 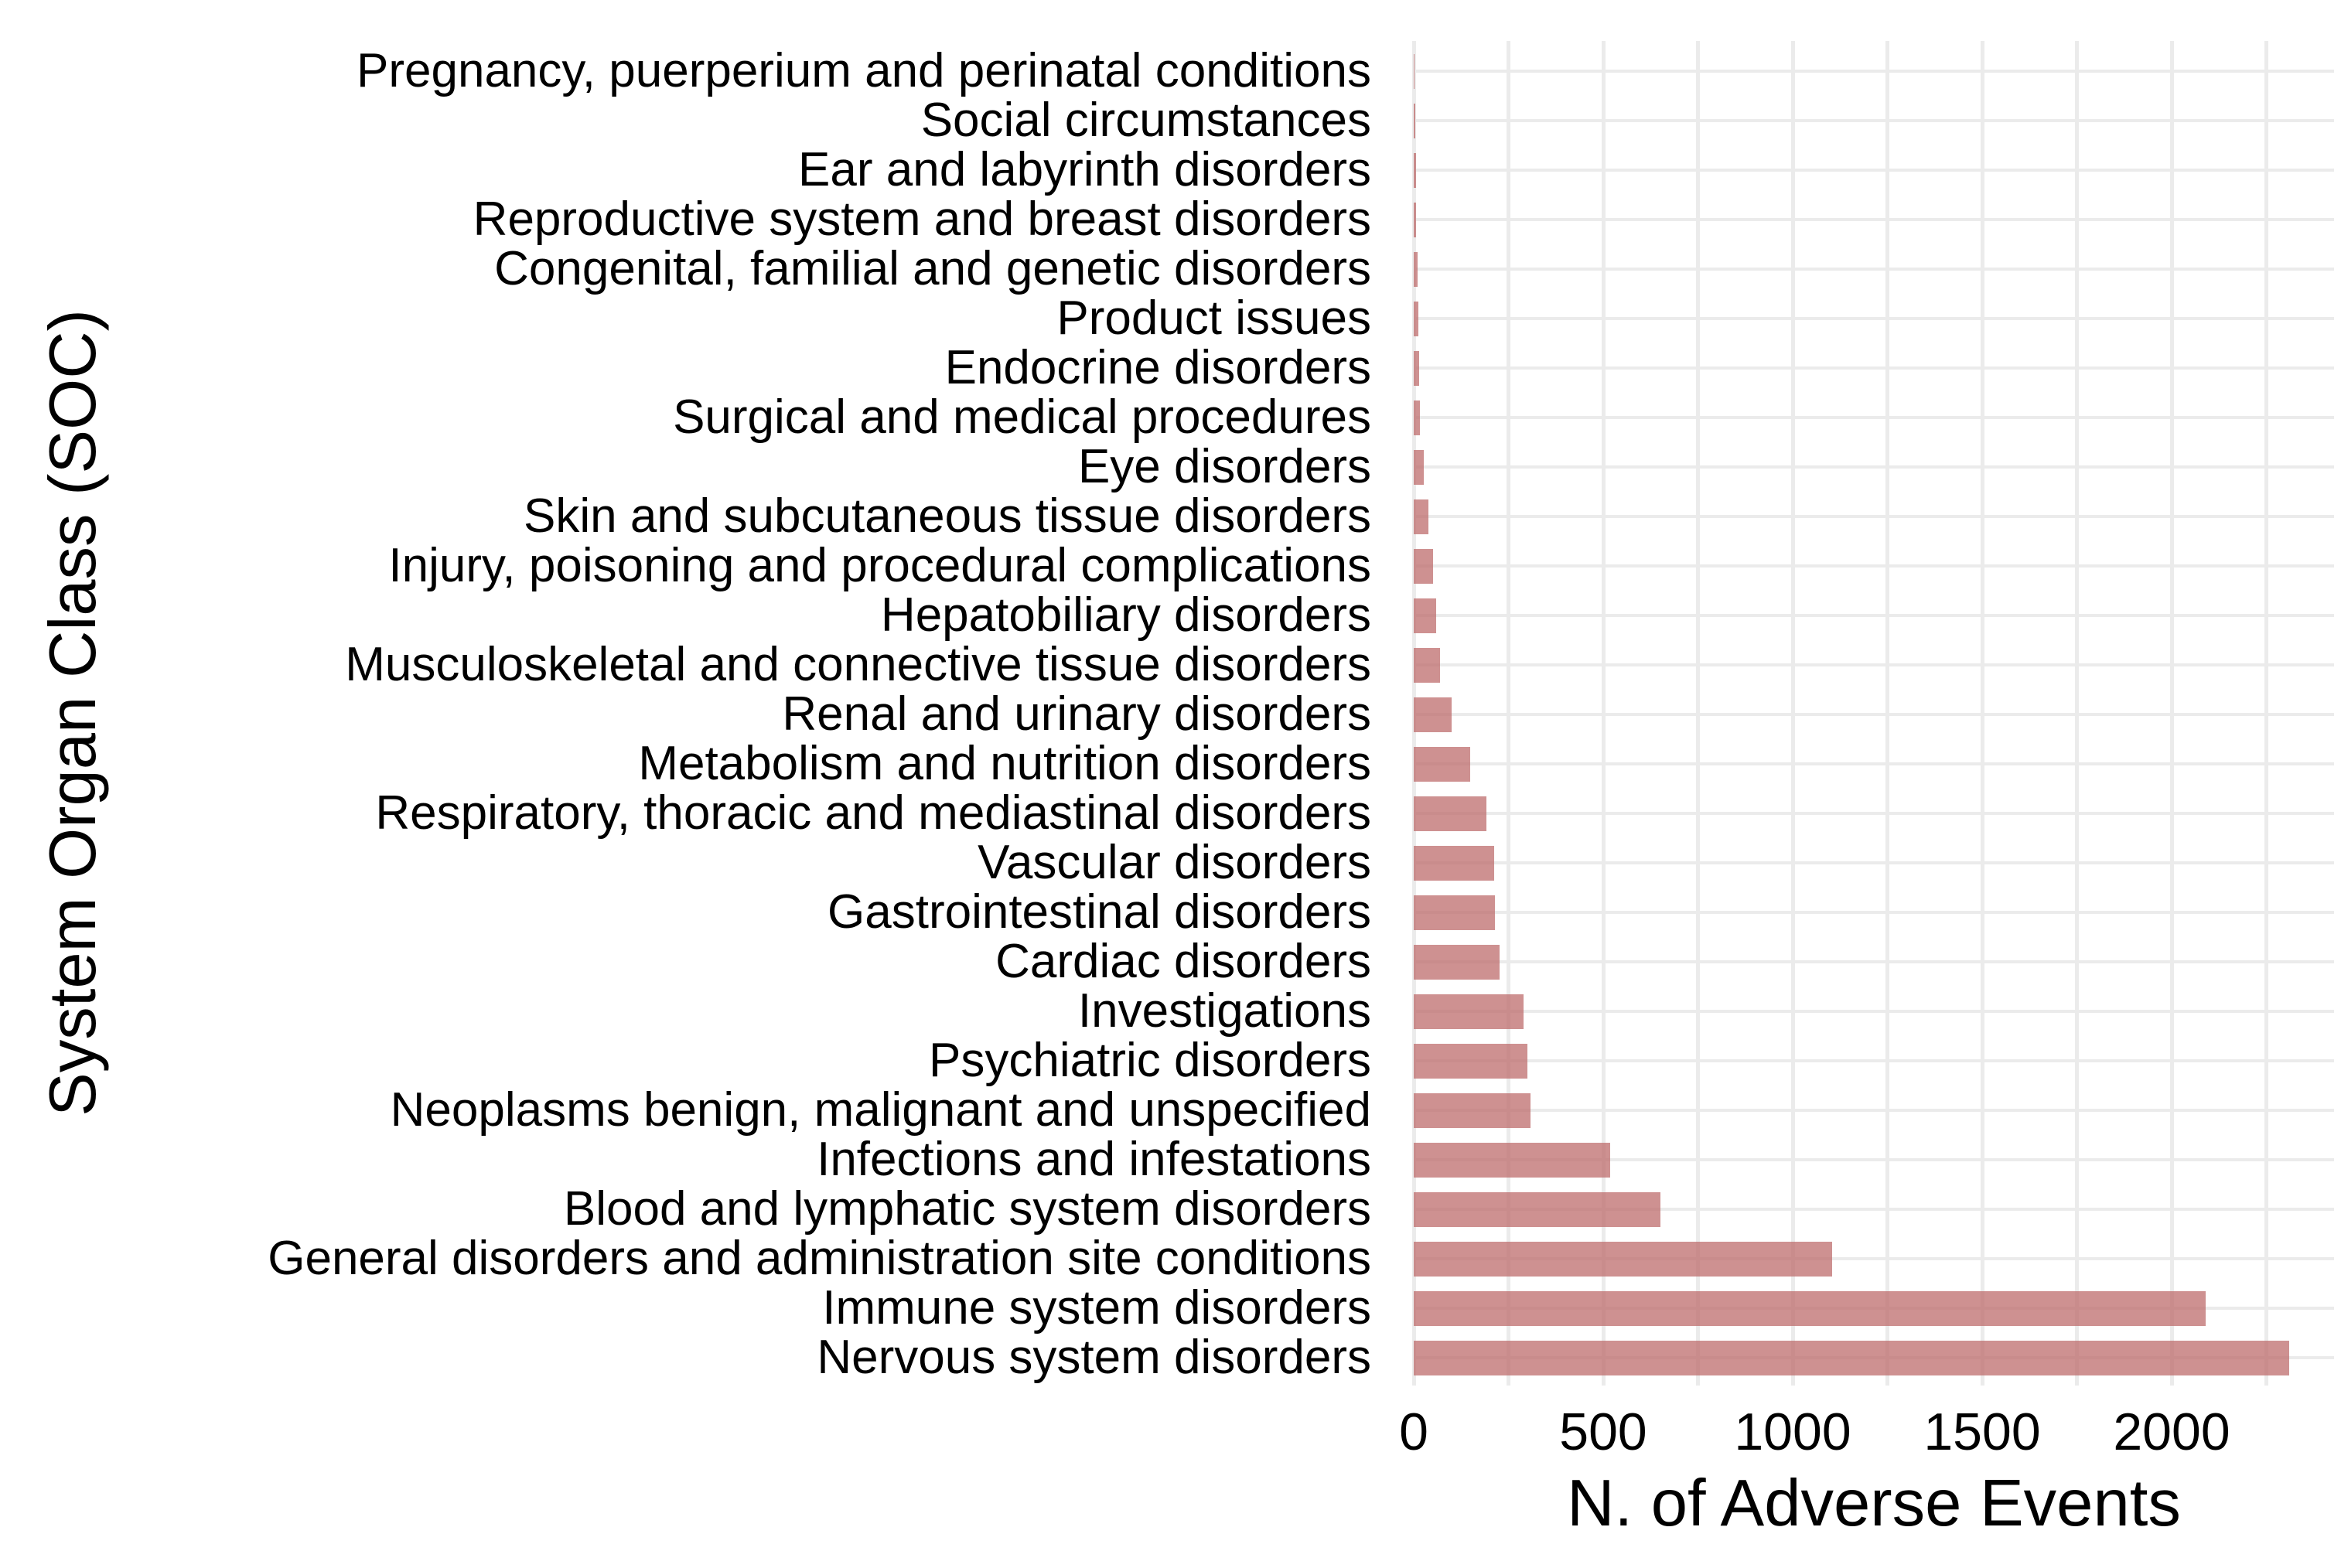 What do you see at coordinates (1792, 1432) in the screenshot?
I see `x-tick-label: 1000` at bounding box center [1792, 1432].